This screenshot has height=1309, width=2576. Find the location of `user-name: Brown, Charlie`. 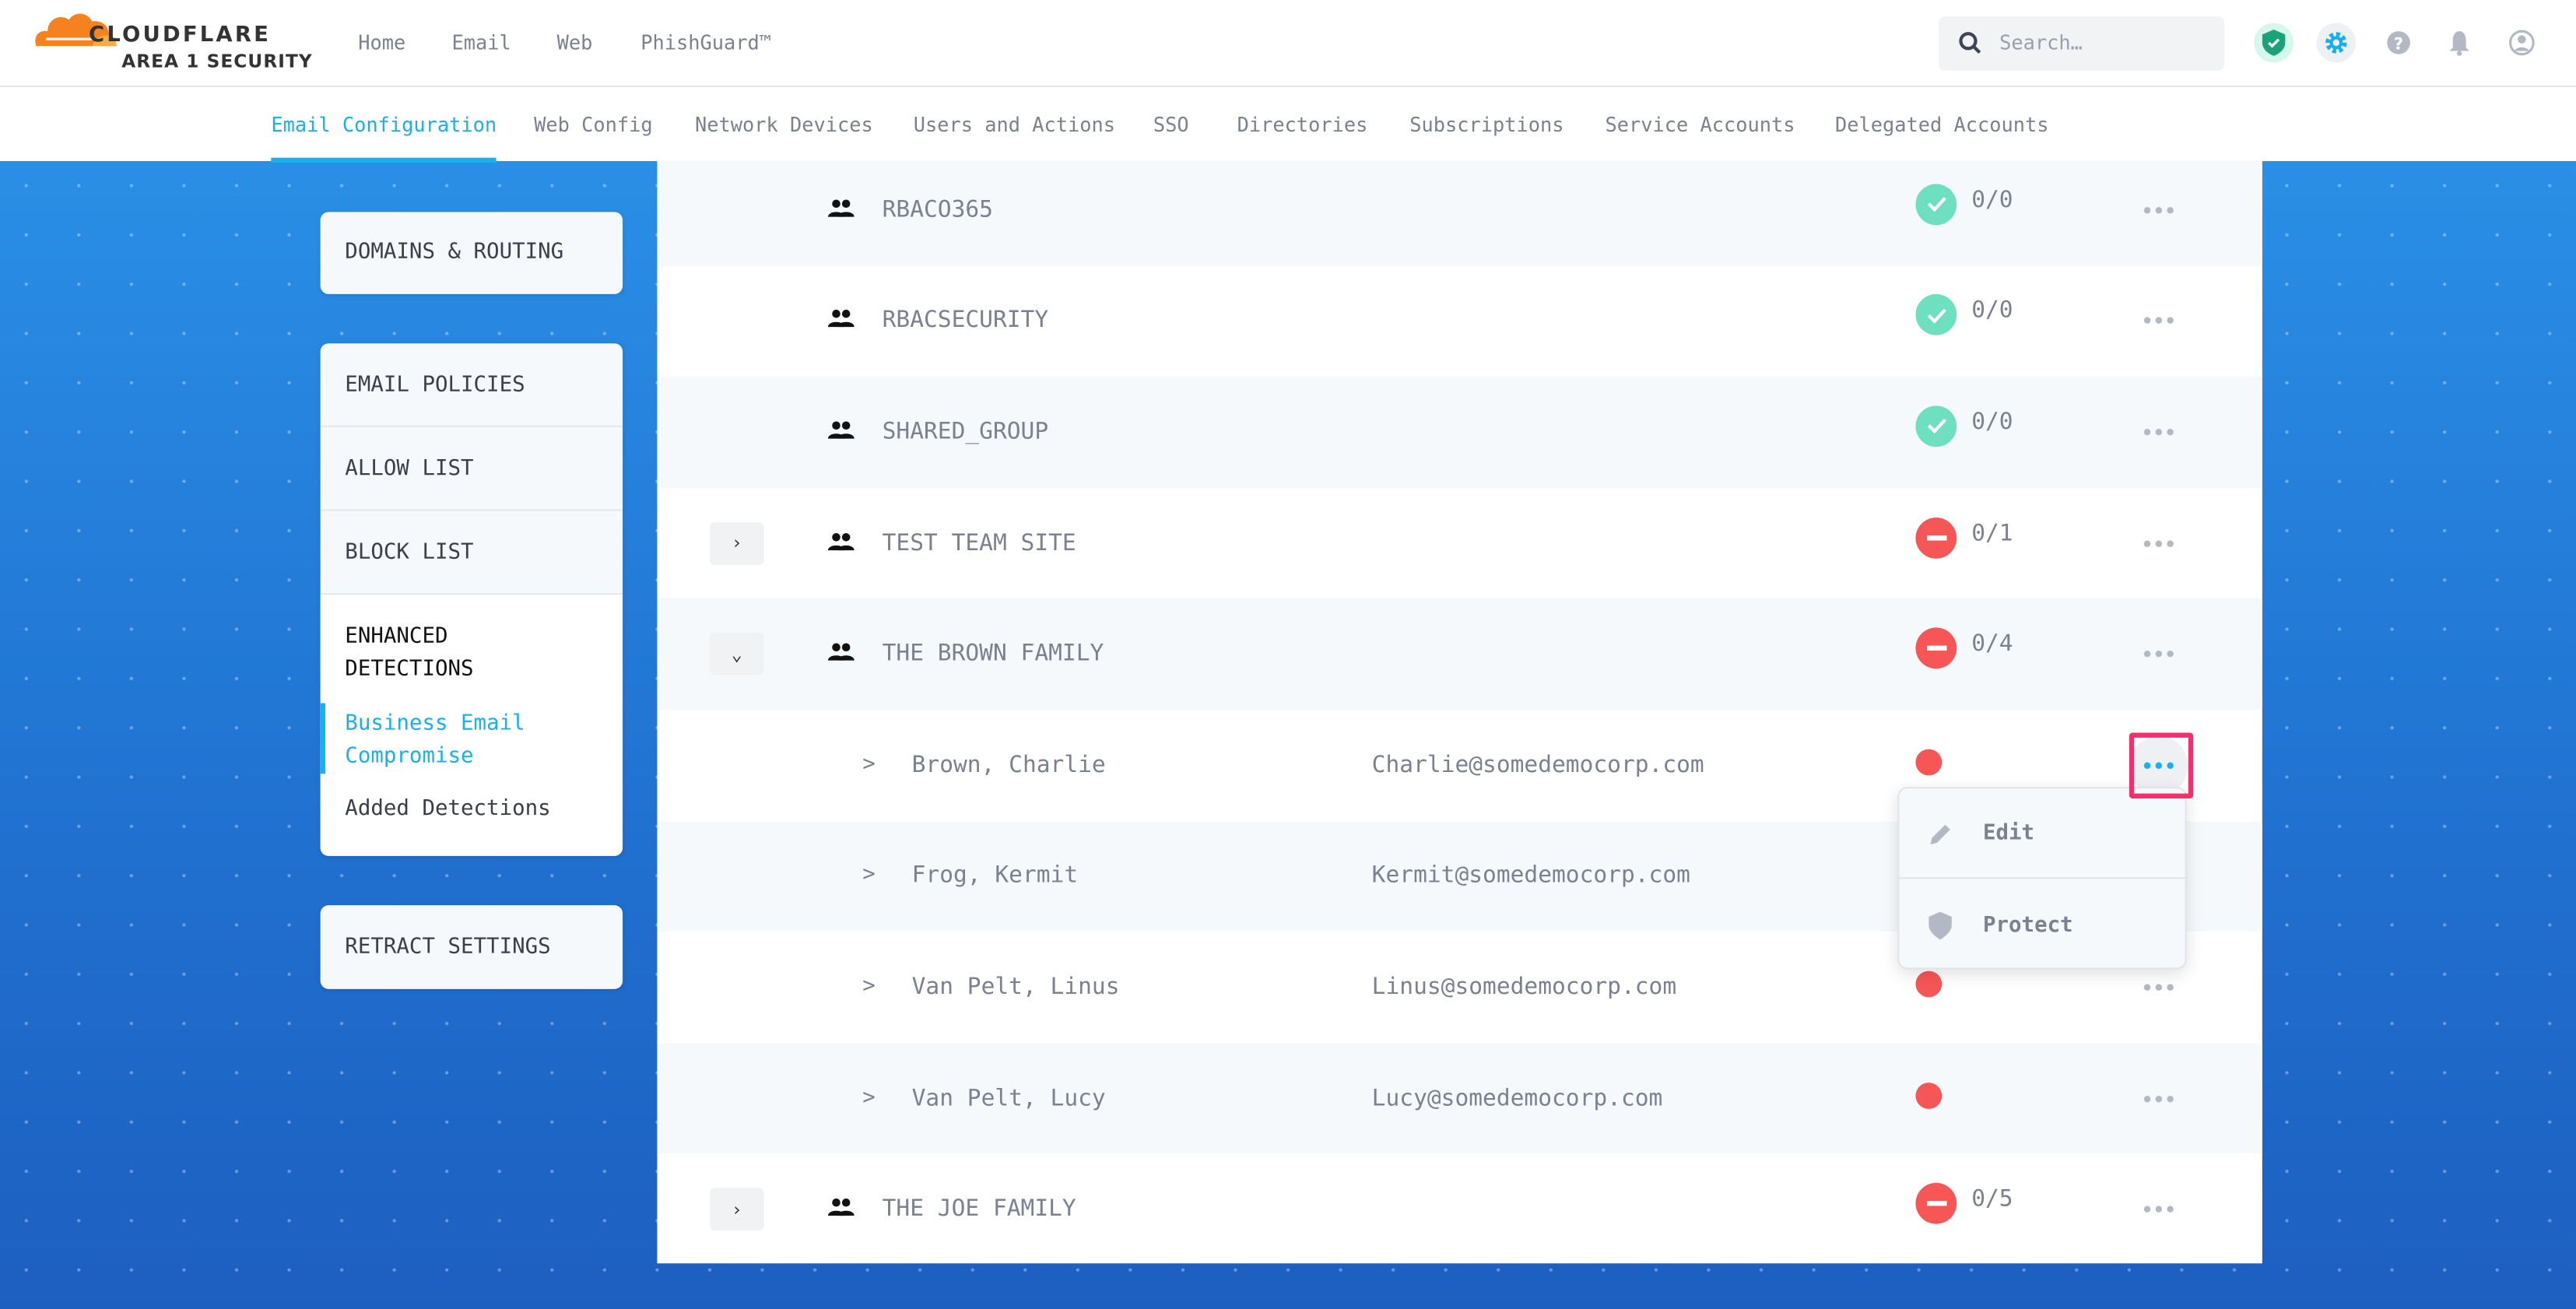

user-name: Brown, Charlie is located at coordinates (1009, 765).